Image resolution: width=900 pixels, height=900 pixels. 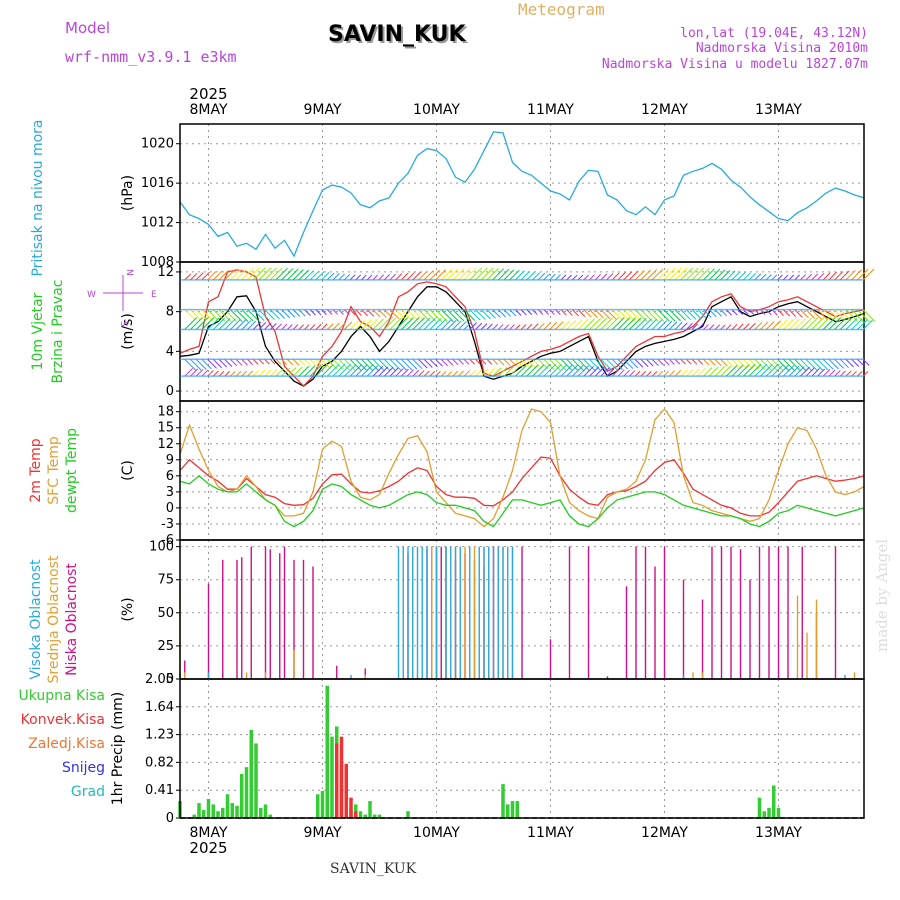 What do you see at coordinates (774, 33) in the screenshot?
I see `lonlat-text: lon,lat (19.04E, 43.12N)` at bounding box center [774, 33].